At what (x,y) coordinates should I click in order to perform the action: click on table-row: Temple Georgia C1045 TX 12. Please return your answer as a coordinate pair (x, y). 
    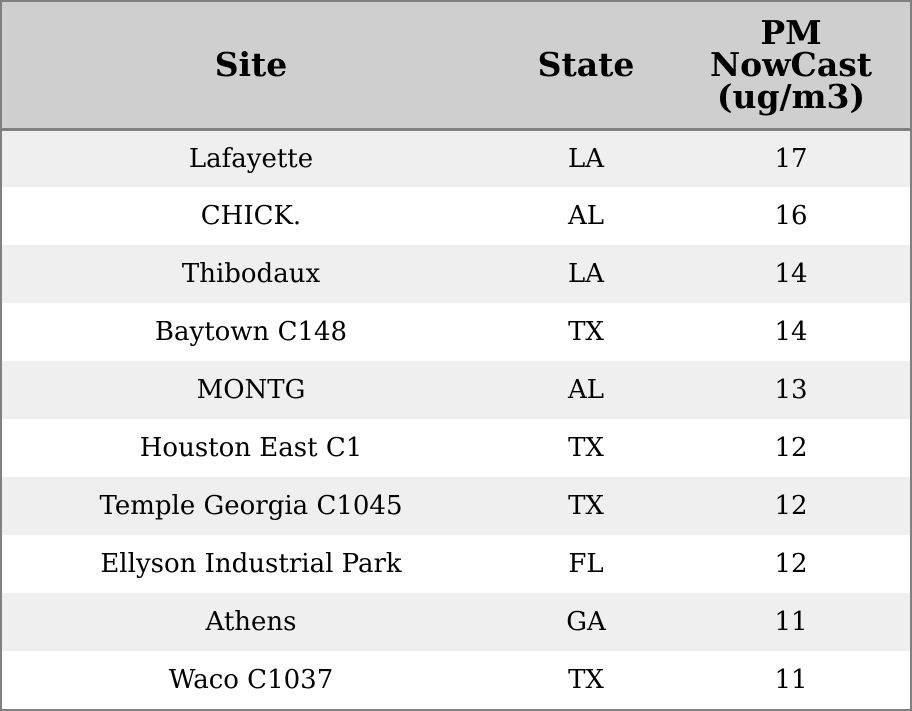
    Looking at the image, I should click on (456, 506).